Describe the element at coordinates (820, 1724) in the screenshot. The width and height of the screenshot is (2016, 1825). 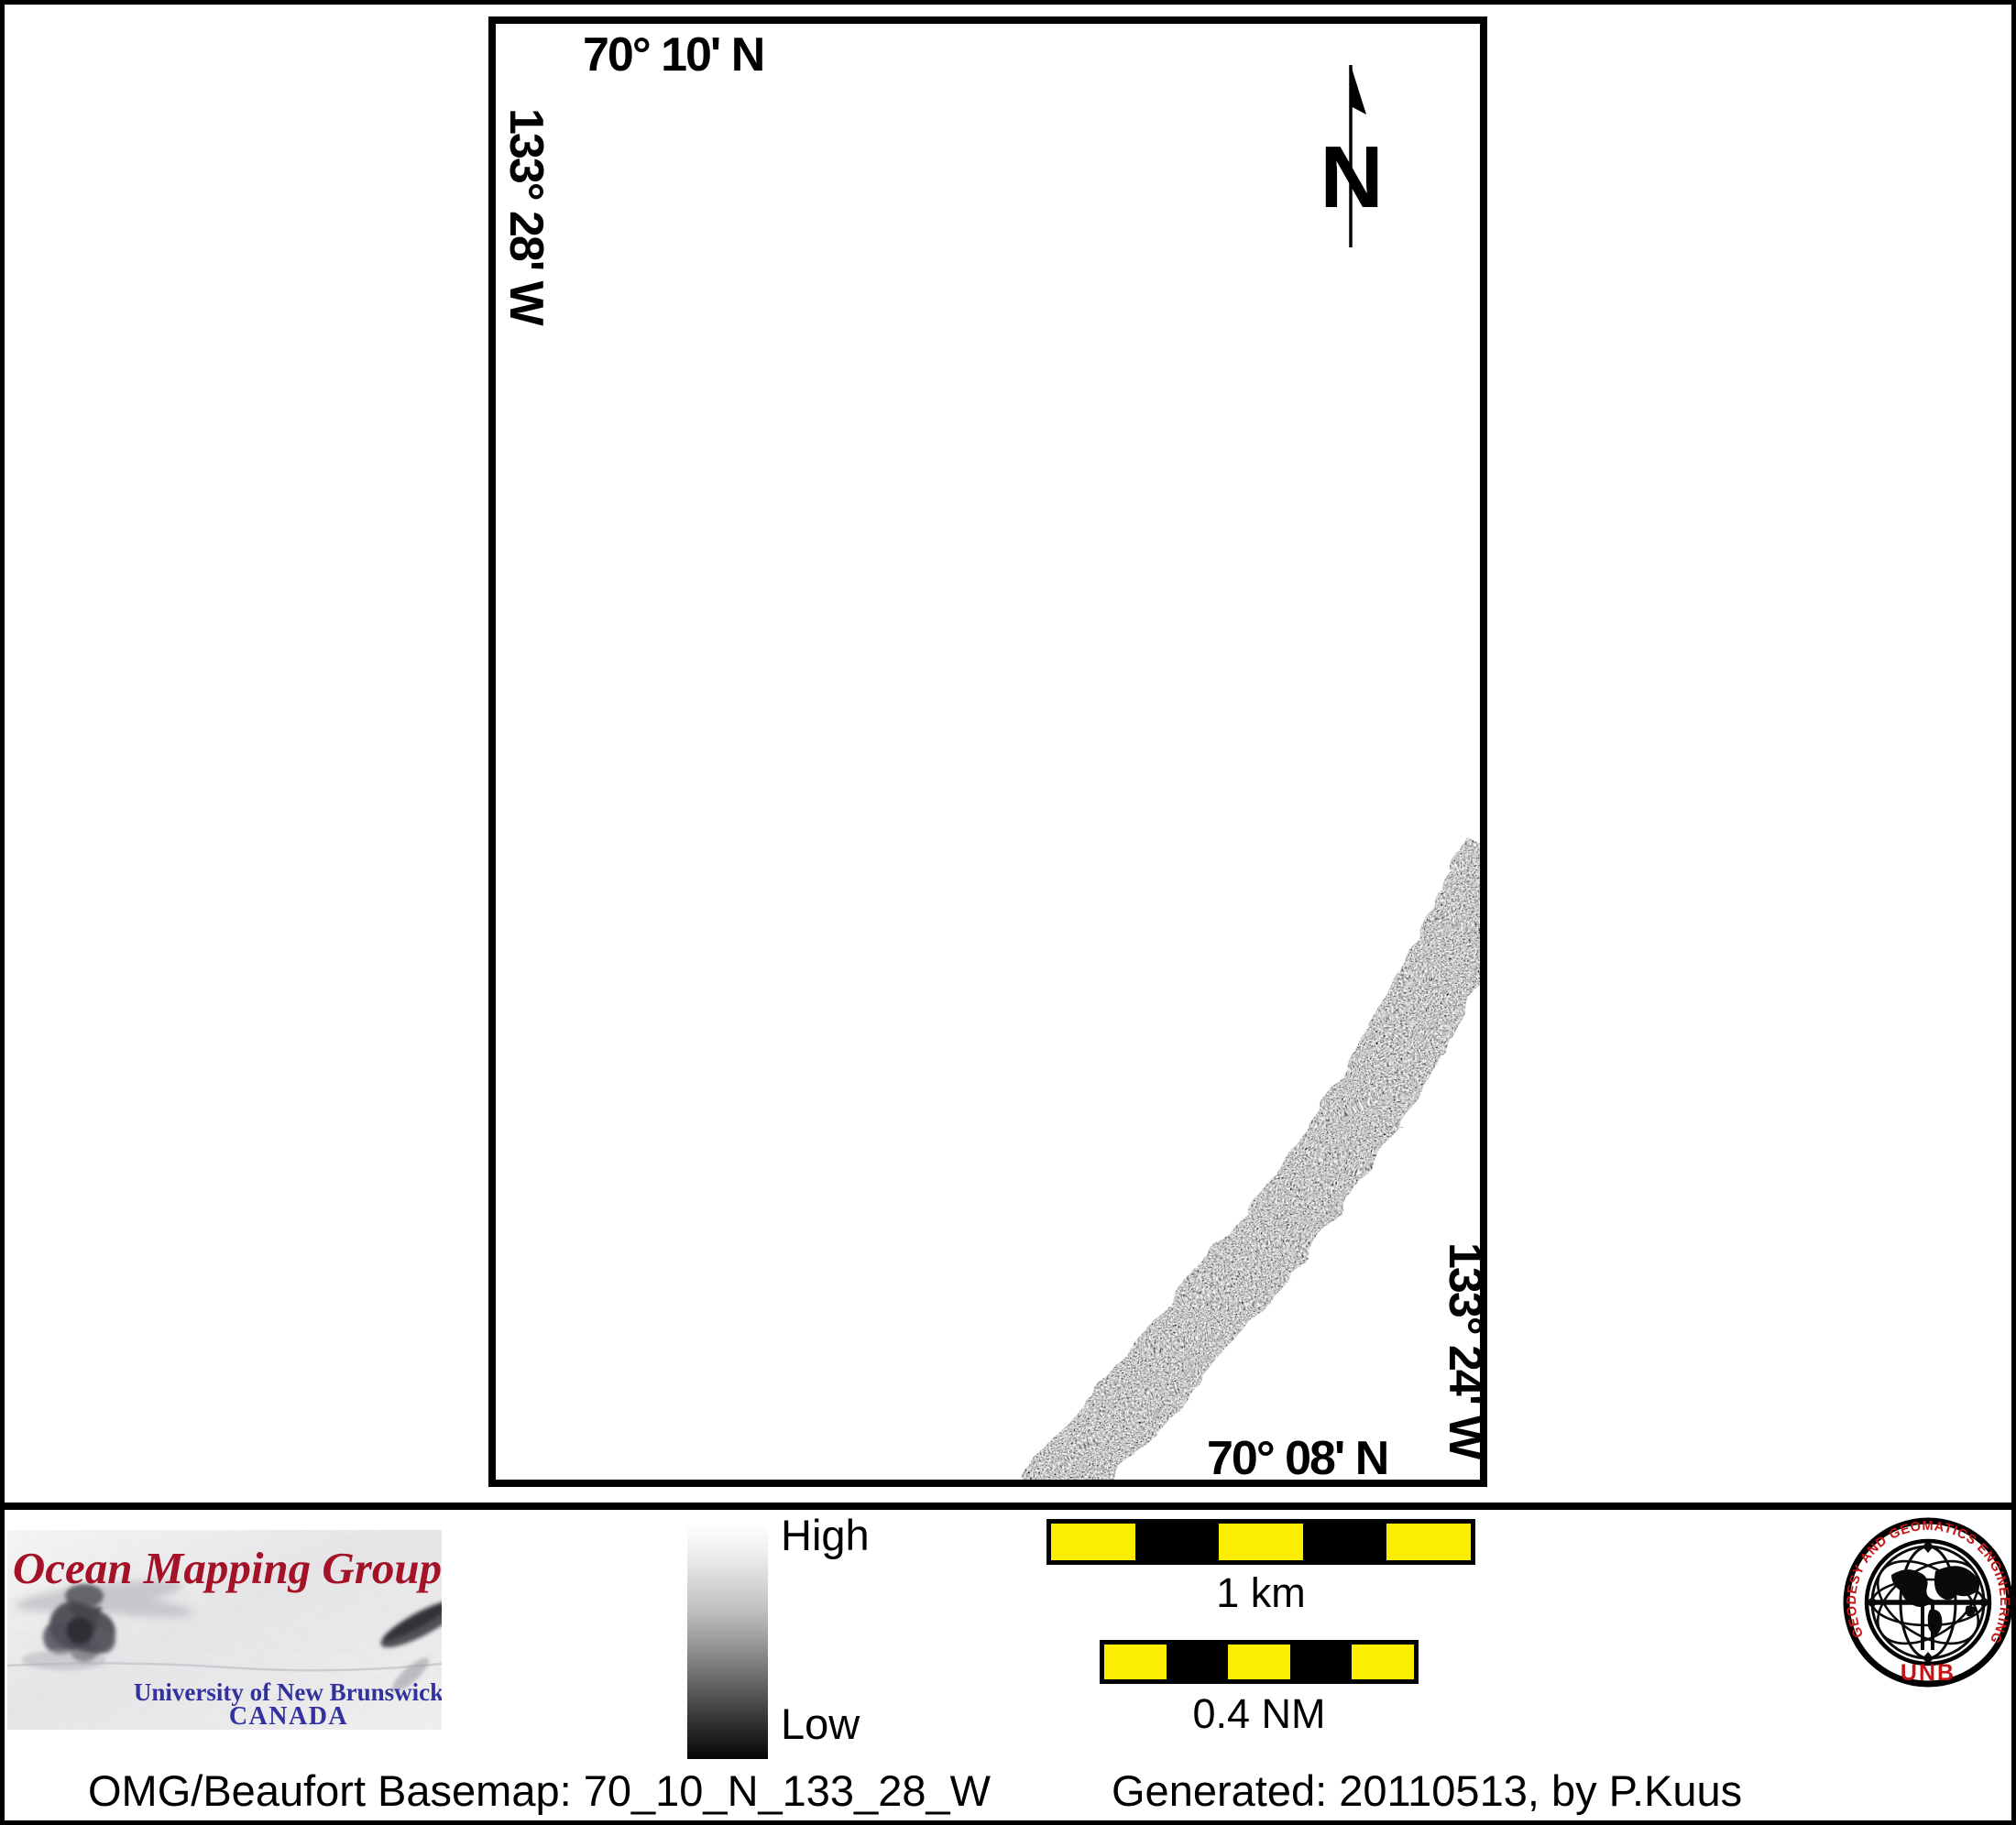
I see `gradient-low-label: Low` at that location.